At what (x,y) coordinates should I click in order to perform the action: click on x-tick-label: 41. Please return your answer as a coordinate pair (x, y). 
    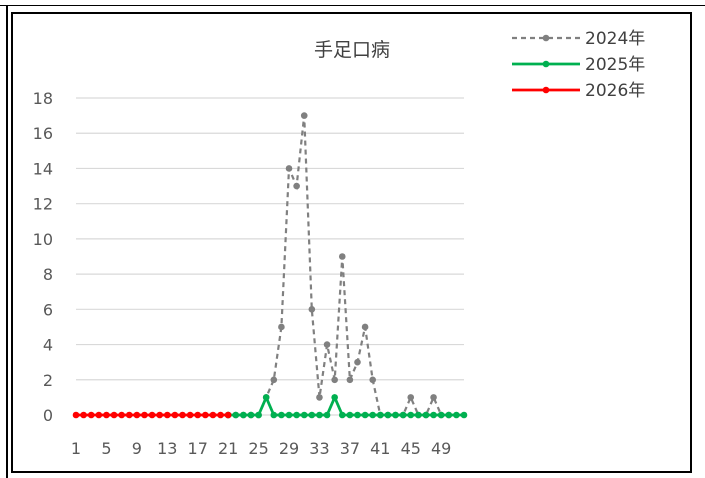
    Looking at the image, I should click on (380, 448).